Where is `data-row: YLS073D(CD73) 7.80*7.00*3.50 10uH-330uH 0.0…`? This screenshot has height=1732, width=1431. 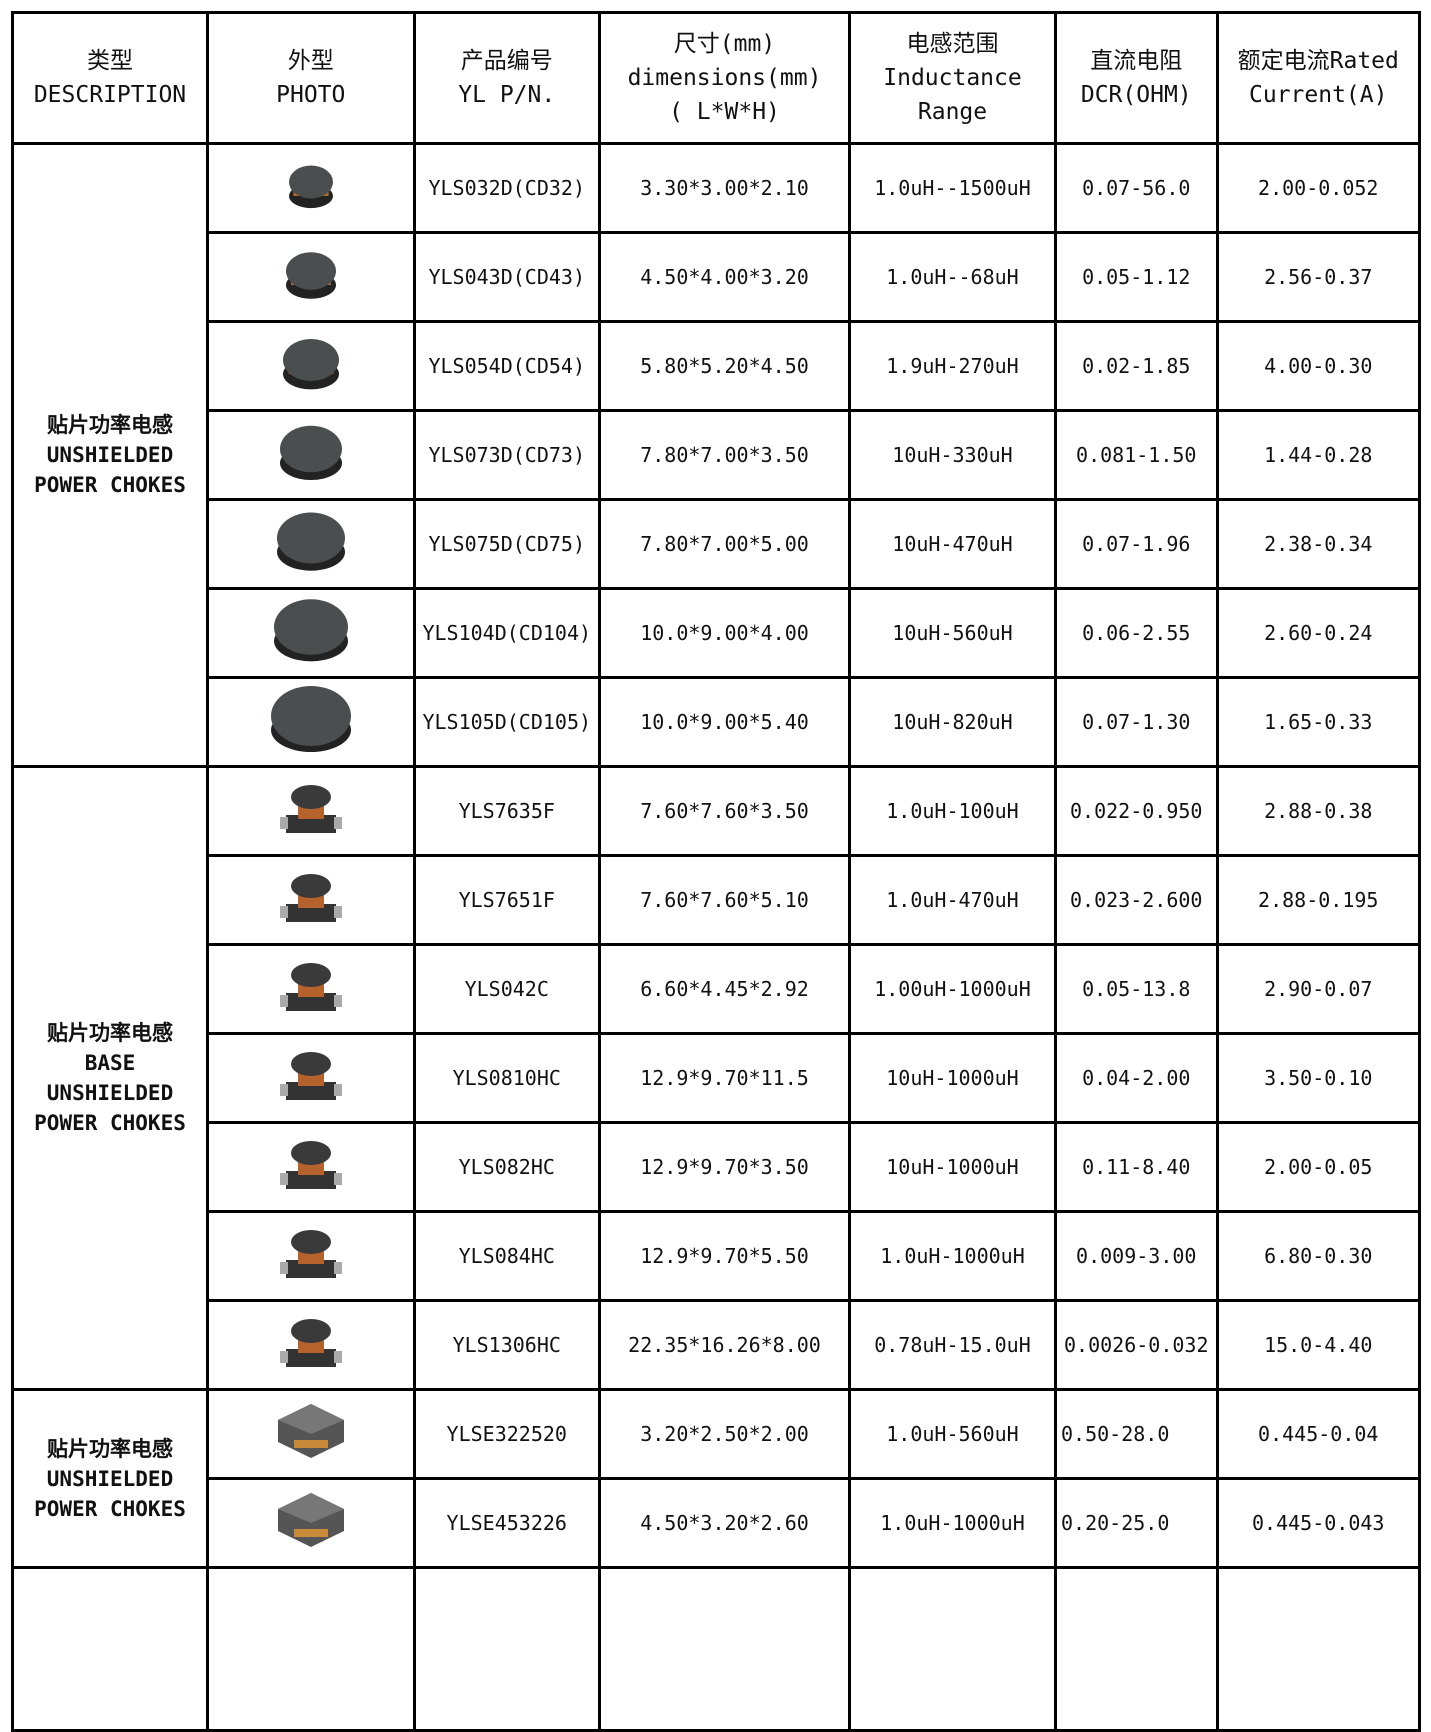 data-row: YLS073D(CD73) 7.80*7.00*3.50 10uH-330uH 0.0… is located at coordinates (717, 455).